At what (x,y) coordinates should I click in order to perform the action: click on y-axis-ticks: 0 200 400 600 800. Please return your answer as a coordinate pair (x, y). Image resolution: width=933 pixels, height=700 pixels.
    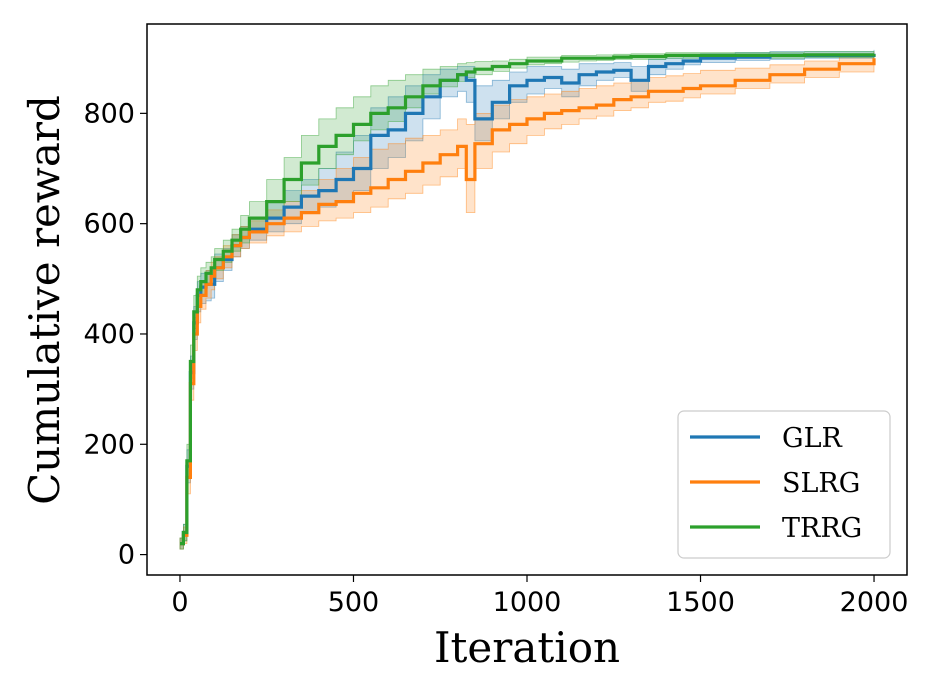
    Looking at the image, I should click on (115, 334).